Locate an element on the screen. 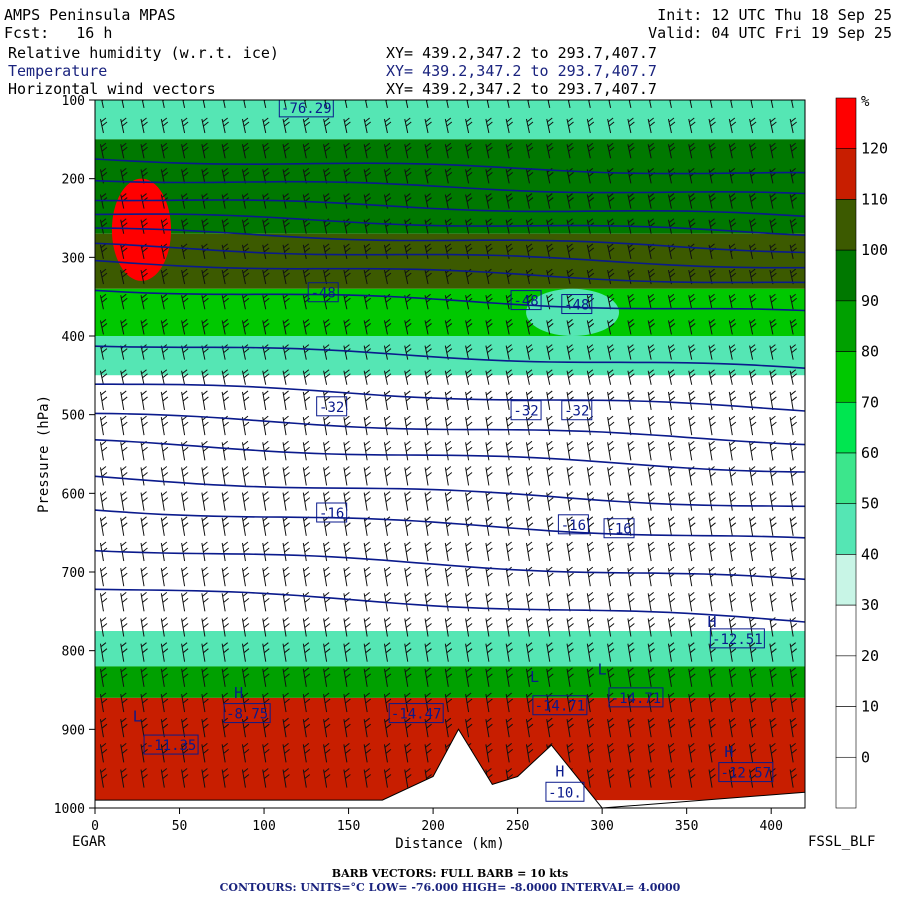  colorbar-tick-label: 120 is located at coordinates (874, 149).